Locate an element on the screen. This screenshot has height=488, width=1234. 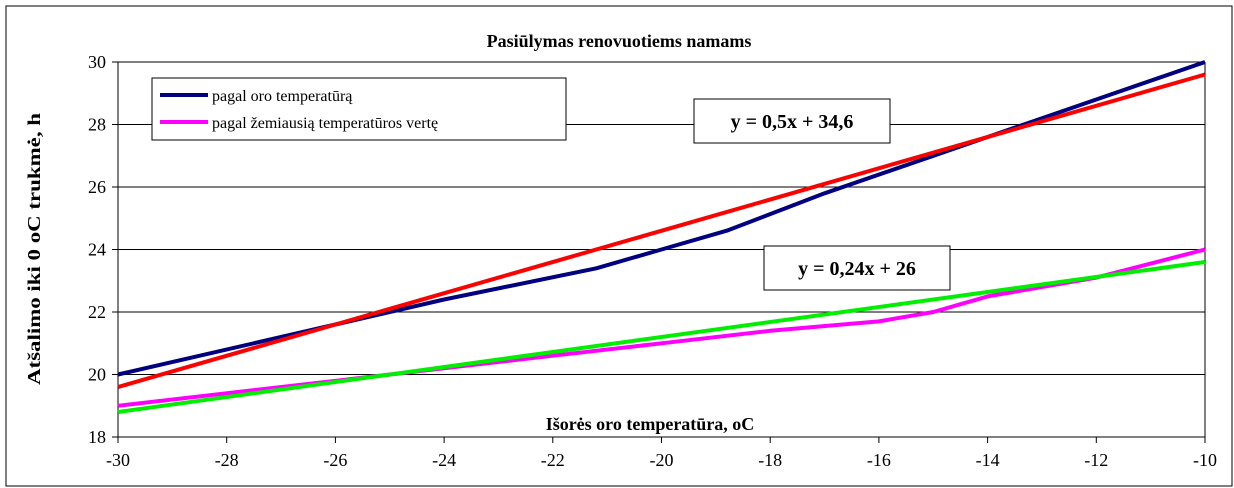
x-tick-label: -24 is located at coordinates (444, 460).